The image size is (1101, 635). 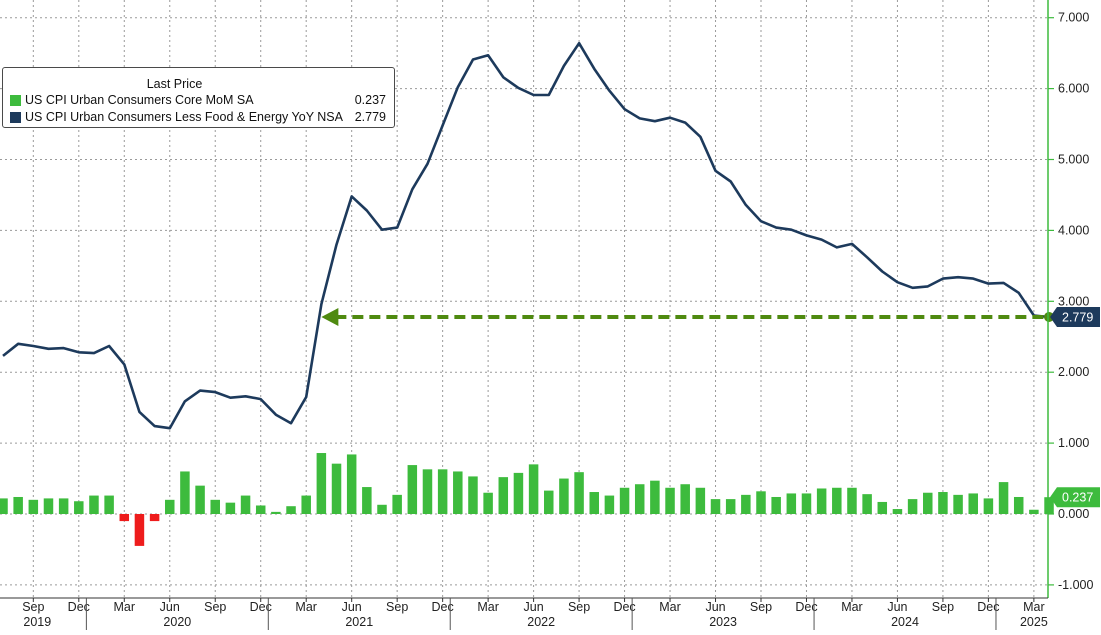 I want to click on y-tick-label: -1.000, so click(x=1075, y=585).